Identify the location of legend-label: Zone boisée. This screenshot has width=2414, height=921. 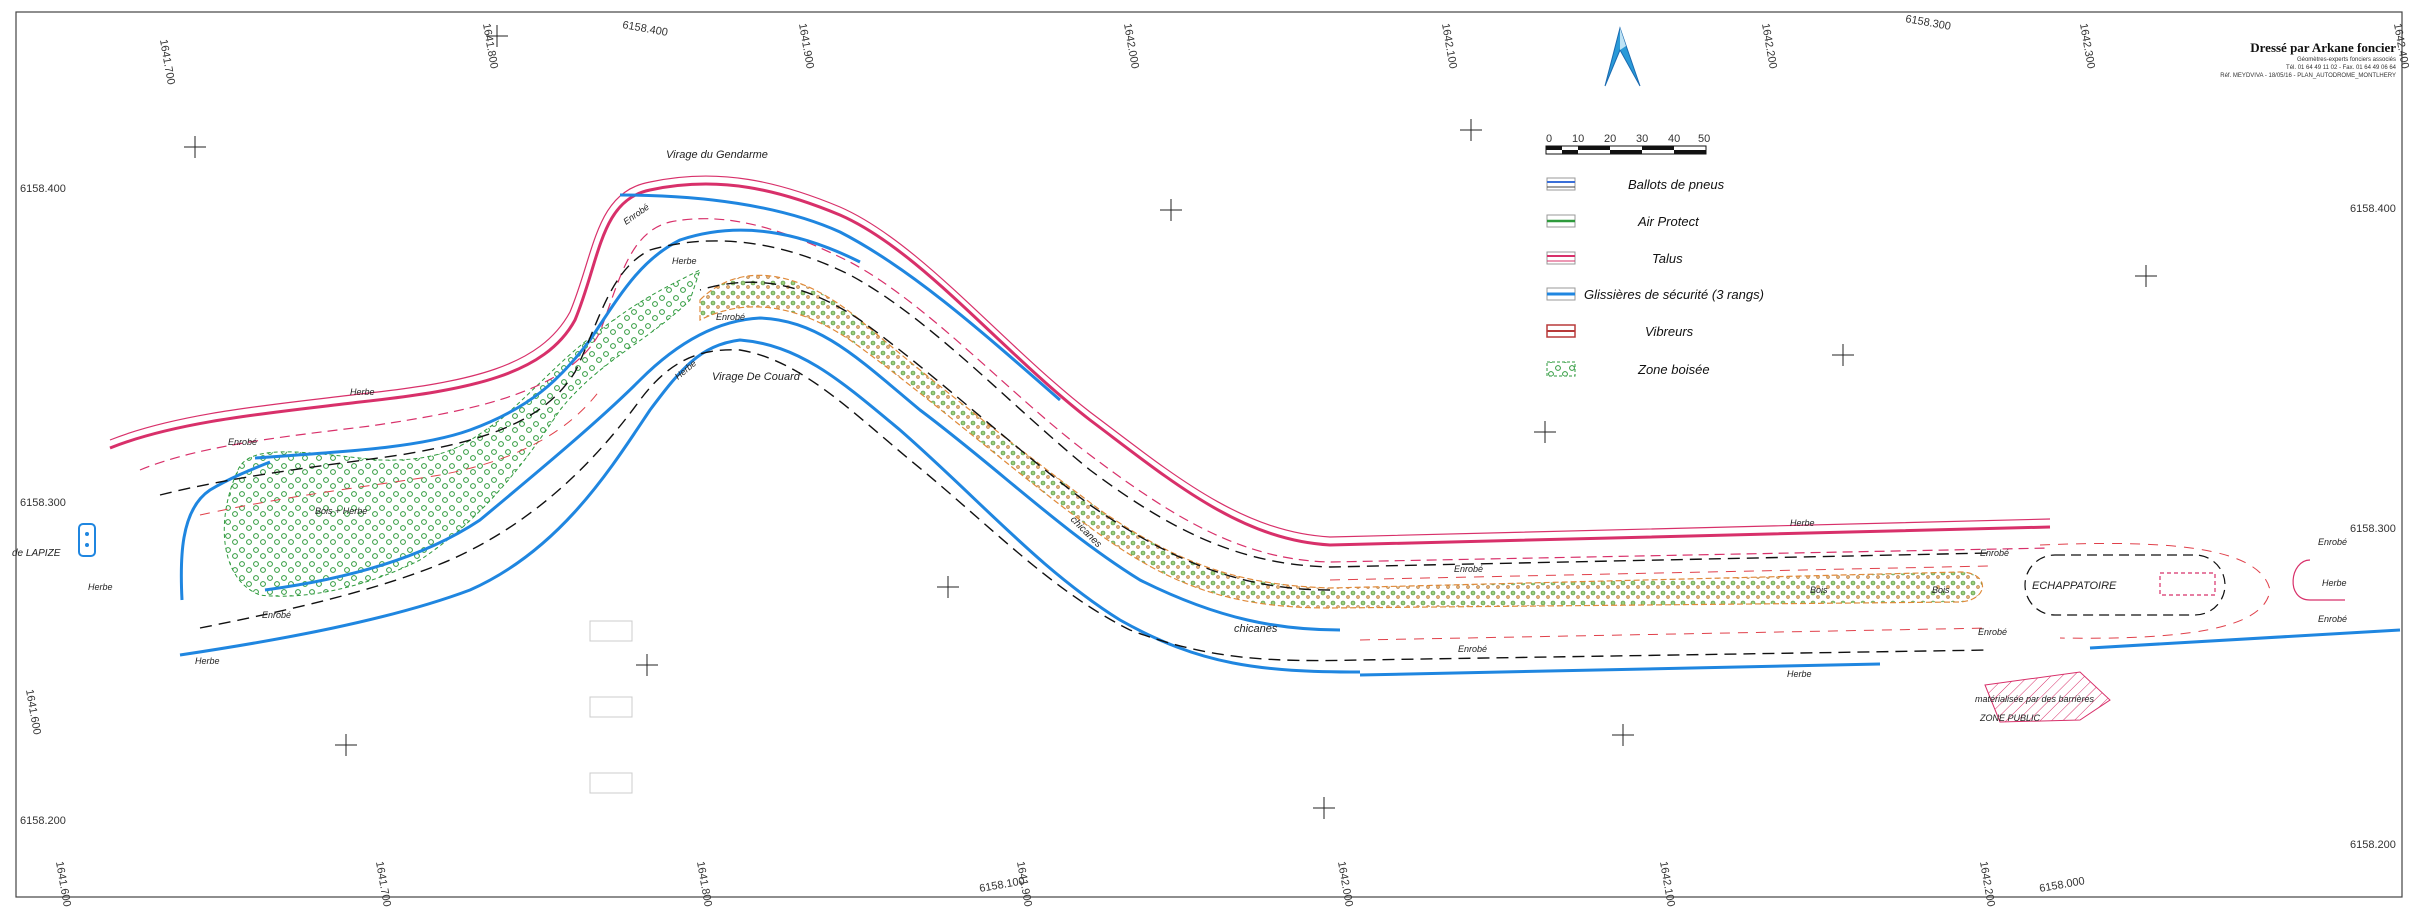
(1673, 369).